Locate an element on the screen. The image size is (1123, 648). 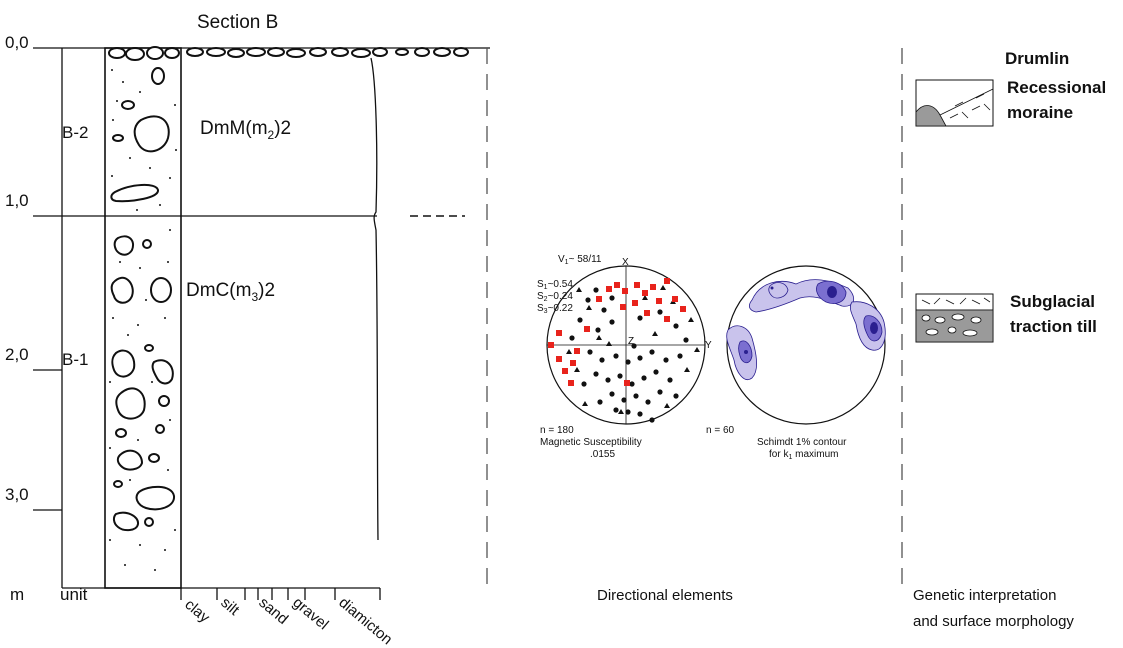
n-magnetic: n = 180 is located at coordinates (557, 430).